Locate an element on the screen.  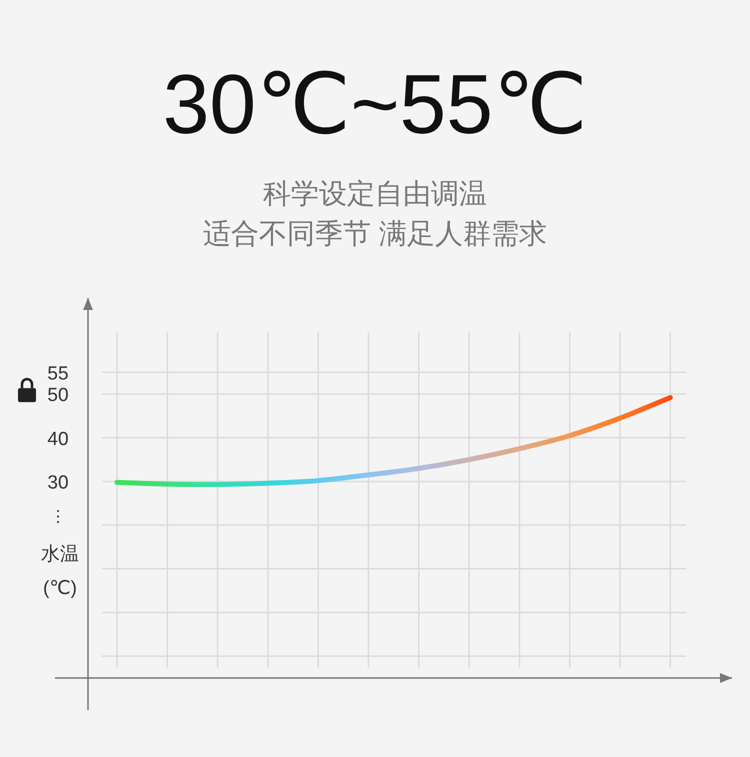
y-tick-label: 40 is located at coordinates (58, 439).